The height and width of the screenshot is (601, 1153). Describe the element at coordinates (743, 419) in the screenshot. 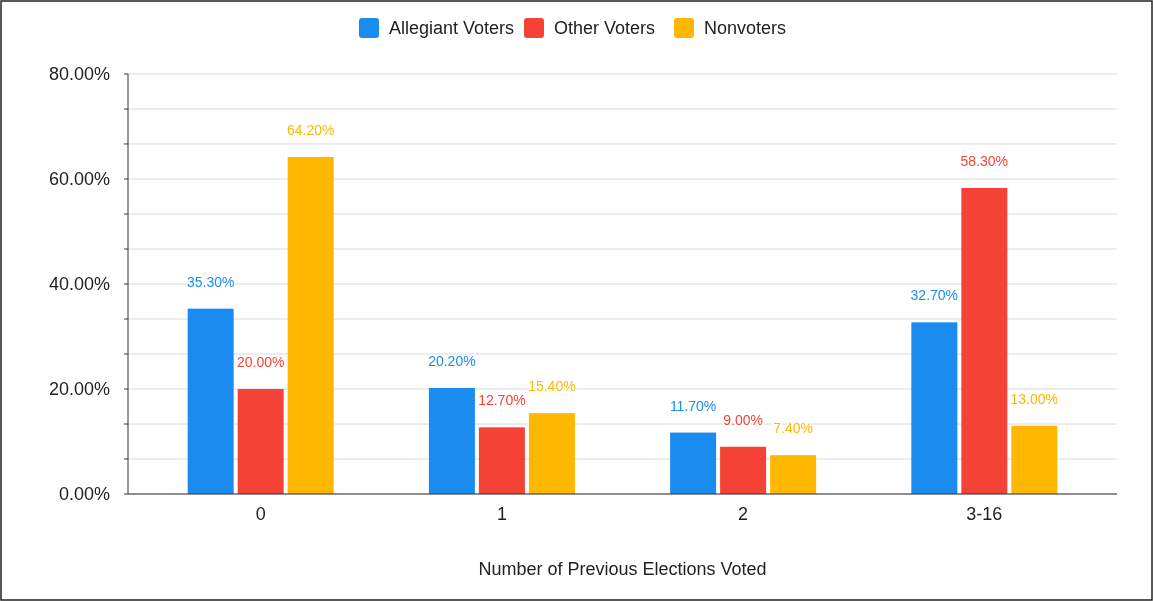

I see `data-label: 9.00%` at that location.